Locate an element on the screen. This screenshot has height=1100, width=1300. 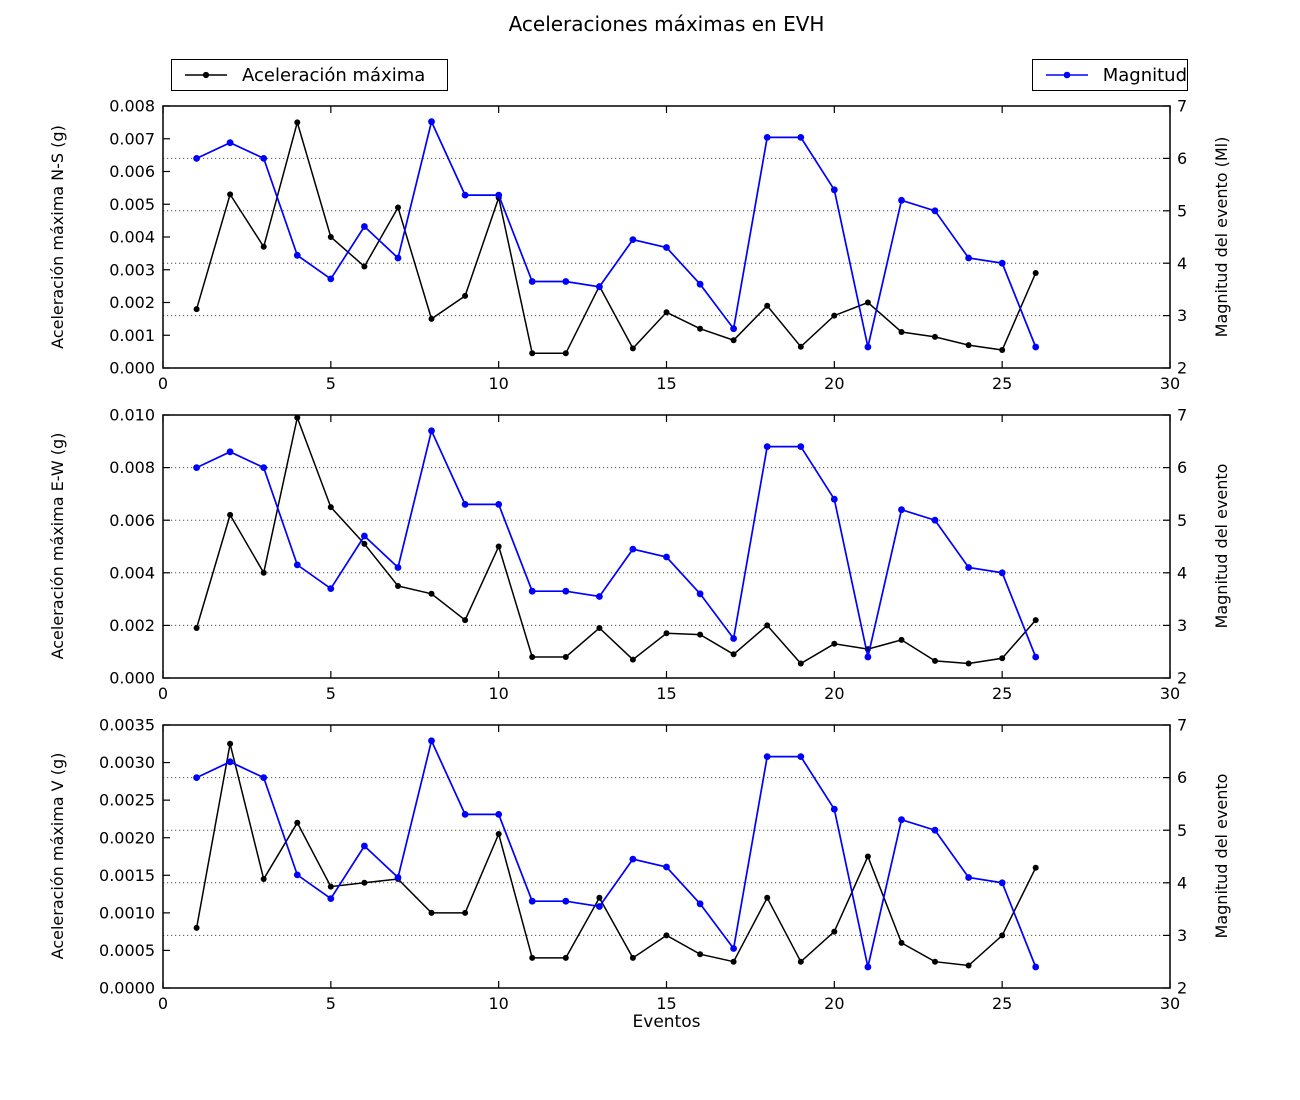
y-tick-label-right: 6 is located at coordinates (1182, 158).